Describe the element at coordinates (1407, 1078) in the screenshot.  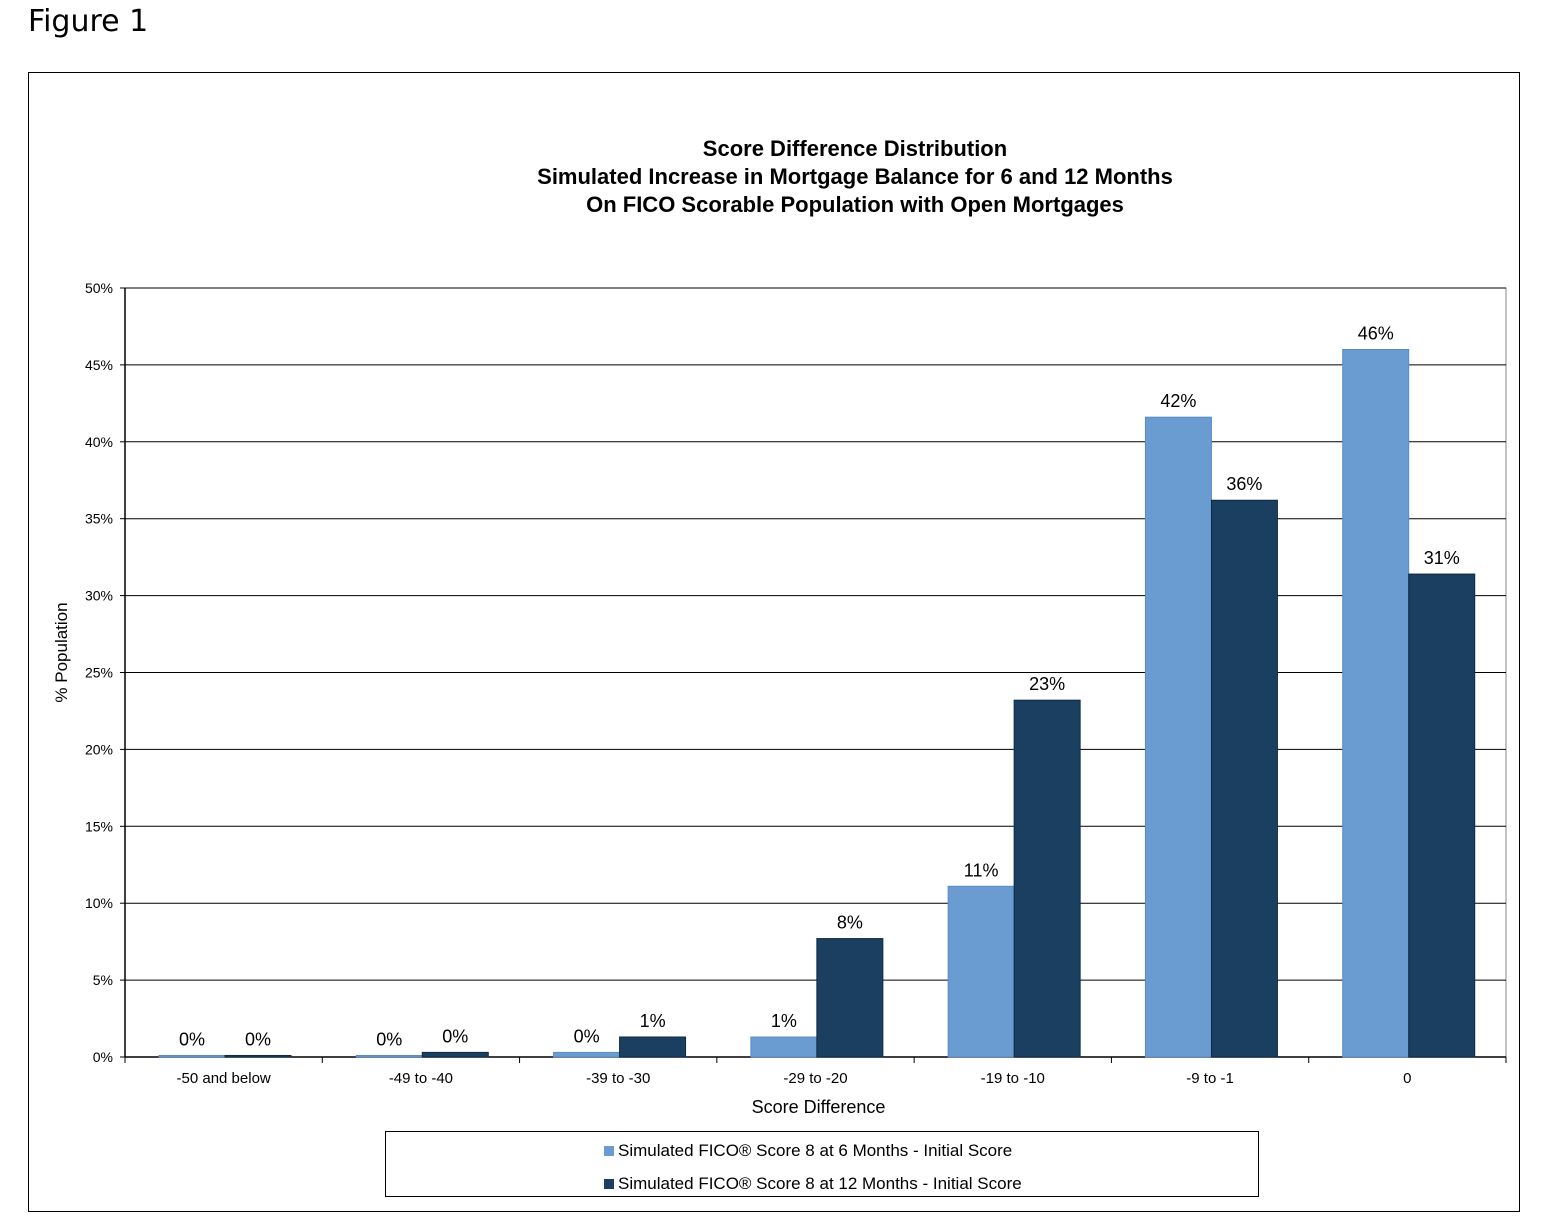
I see `x-tick-label: 0` at that location.